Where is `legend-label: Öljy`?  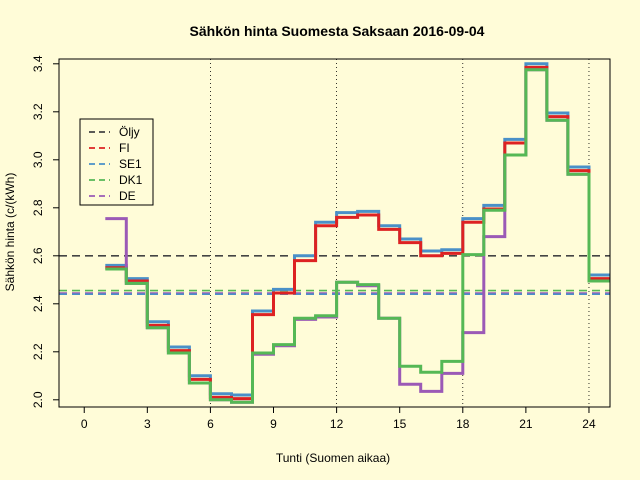 legend-label: Öljy is located at coordinates (129, 132).